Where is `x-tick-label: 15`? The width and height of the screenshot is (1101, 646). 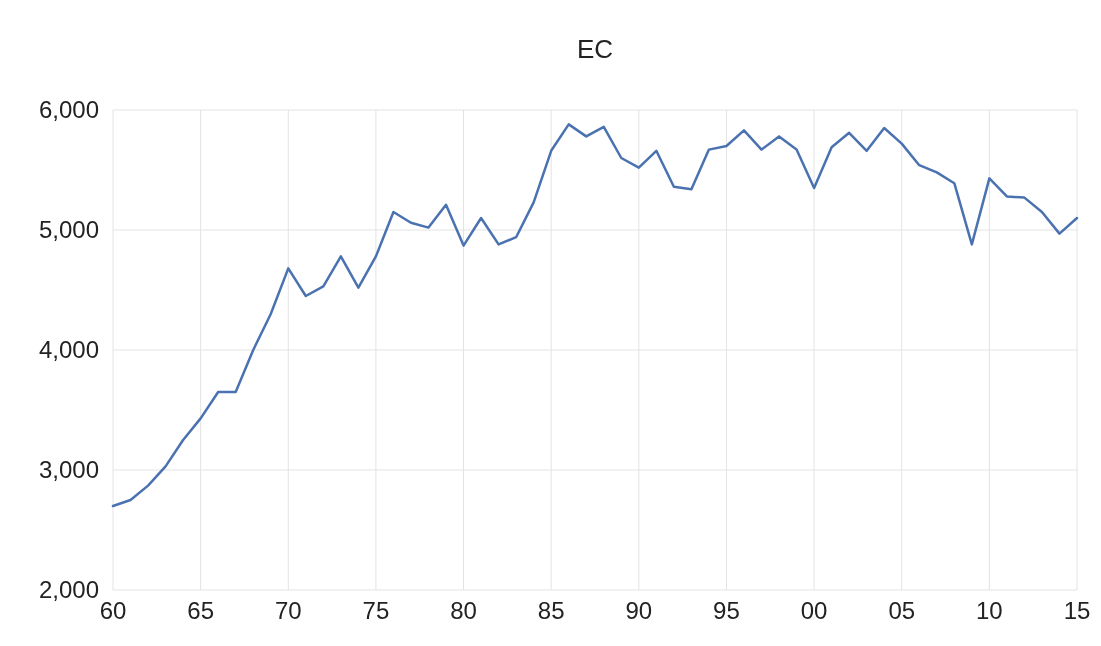 x-tick-label: 15 is located at coordinates (1077, 610).